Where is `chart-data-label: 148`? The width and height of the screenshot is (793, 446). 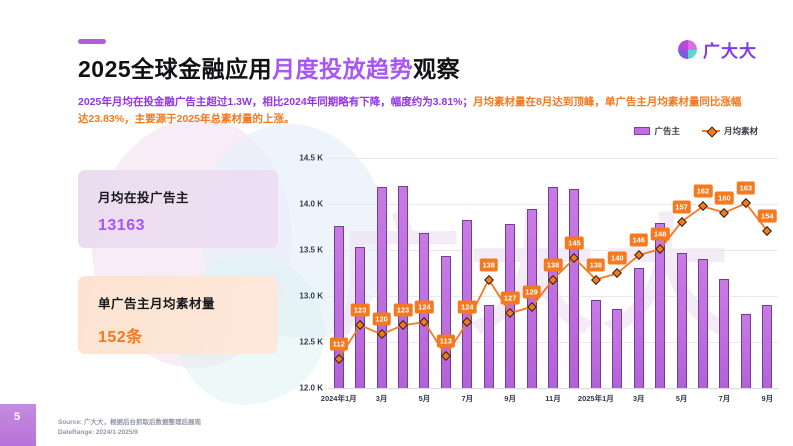 chart-data-label: 148 is located at coordinates (660, 234).